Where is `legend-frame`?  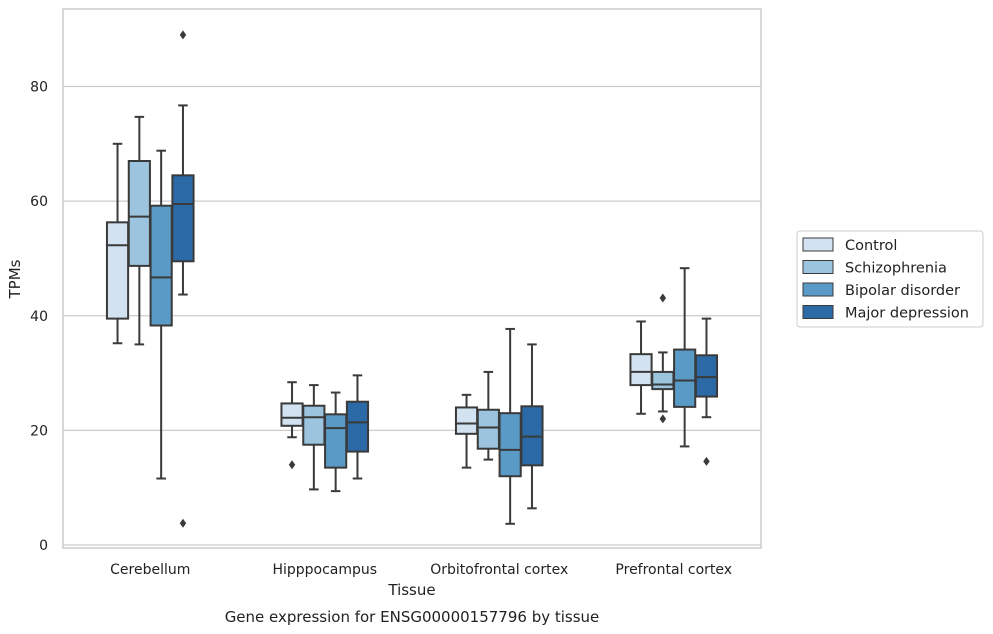 legend-frame is located at coordinates (890, 279).